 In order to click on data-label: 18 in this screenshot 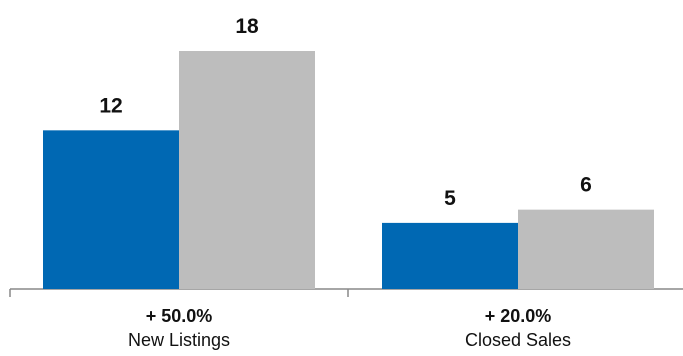, I will do `click(247, 26)`.